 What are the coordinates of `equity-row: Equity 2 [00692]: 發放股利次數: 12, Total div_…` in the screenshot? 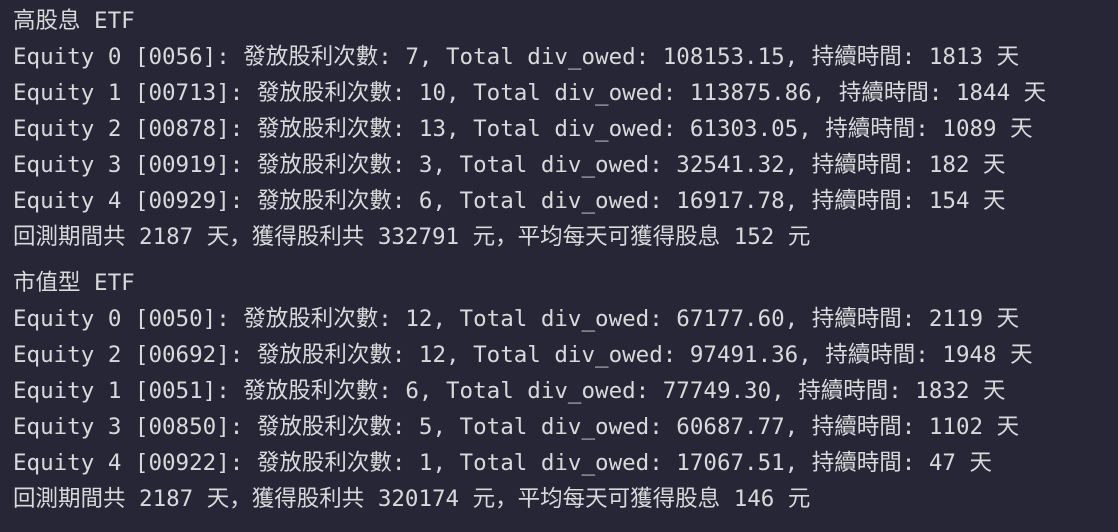 It's located at (523, 355).